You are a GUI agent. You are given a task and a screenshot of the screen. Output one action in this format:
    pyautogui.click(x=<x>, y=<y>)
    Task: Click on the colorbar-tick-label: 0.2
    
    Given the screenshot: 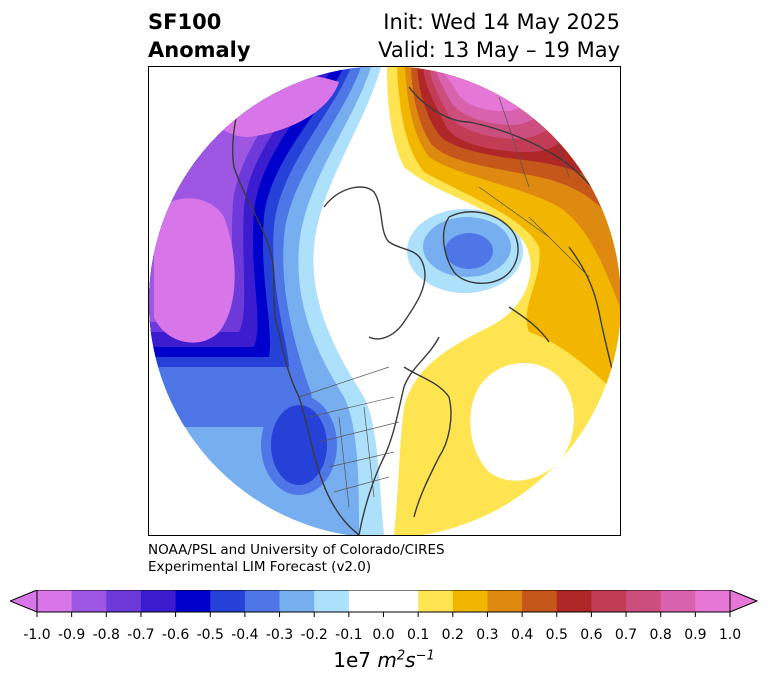 What is the action you would take?
    pyautogui.click(x=452, y=635)
    